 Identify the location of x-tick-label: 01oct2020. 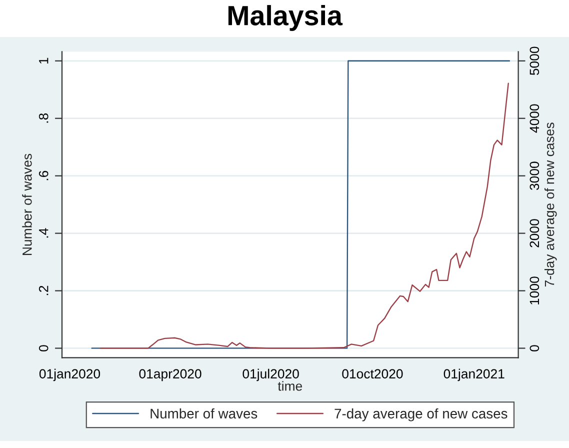
(372, 374).